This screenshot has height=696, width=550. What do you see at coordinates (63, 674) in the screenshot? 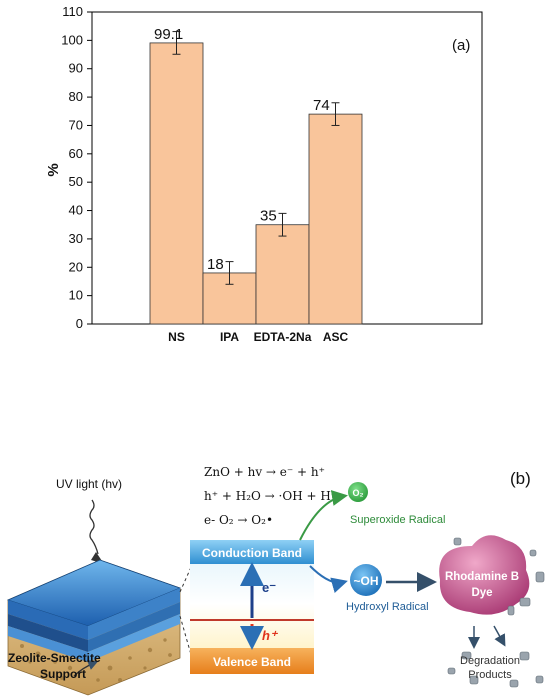
I see `support-label-line2: Support` at bounding box center [63, 674].